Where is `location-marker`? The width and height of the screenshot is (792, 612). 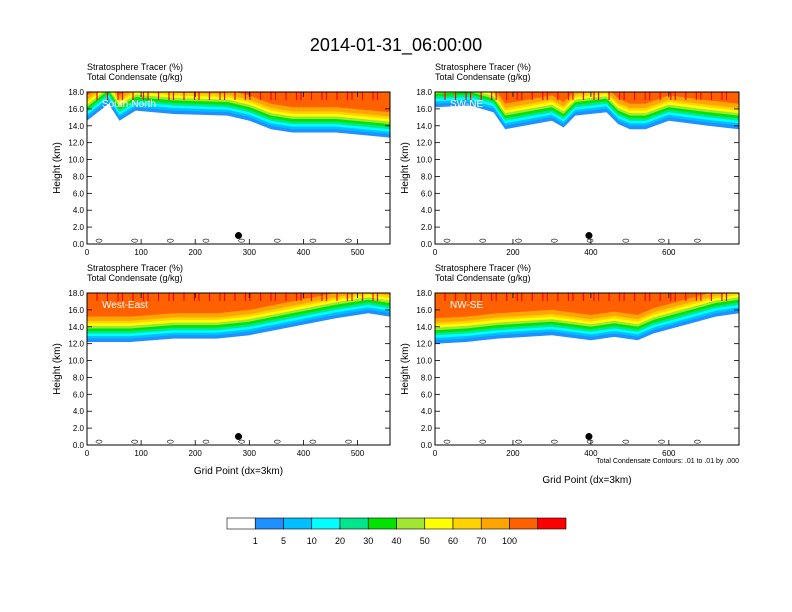 location-marker is located at coordinates (589, 236).